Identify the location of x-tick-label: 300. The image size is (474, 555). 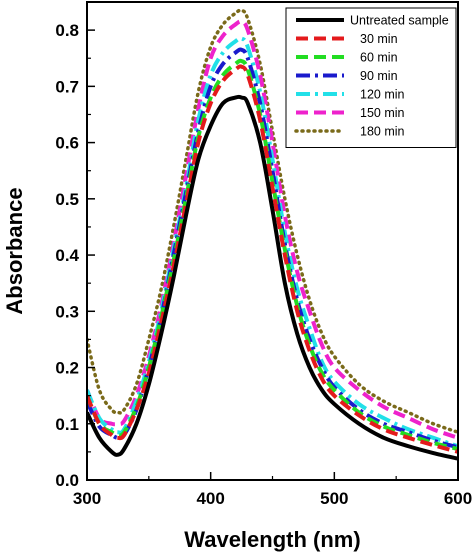
(87, 498).